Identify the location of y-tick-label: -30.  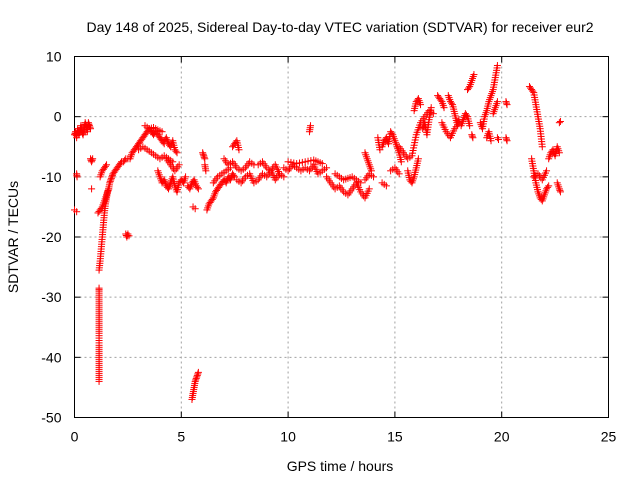
(51, 297).